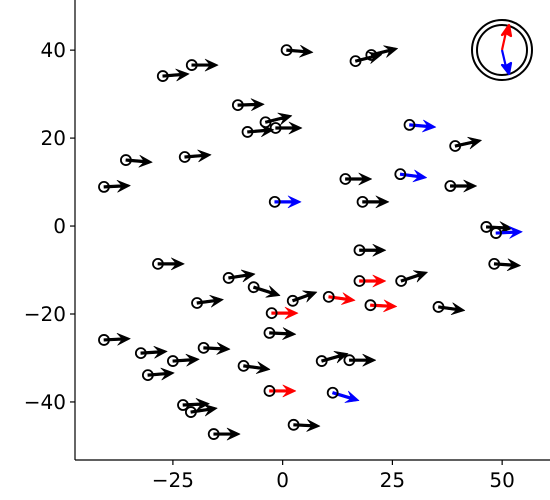 The height and width of the screenshot is (500, 550). Describe the element at coordinates (393, 480) in the screenshot. I see `x-tick-label: 25` at that location.